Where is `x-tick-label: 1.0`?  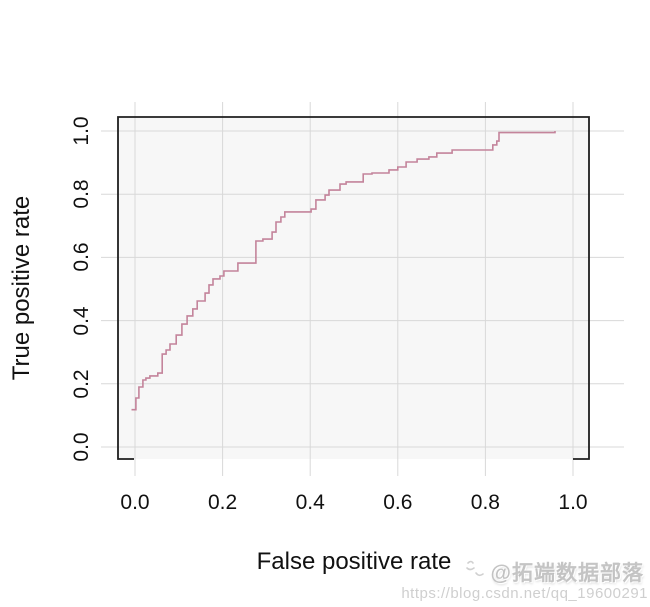 x-tick-label: 1.0 is located at coordinates (573, 502).